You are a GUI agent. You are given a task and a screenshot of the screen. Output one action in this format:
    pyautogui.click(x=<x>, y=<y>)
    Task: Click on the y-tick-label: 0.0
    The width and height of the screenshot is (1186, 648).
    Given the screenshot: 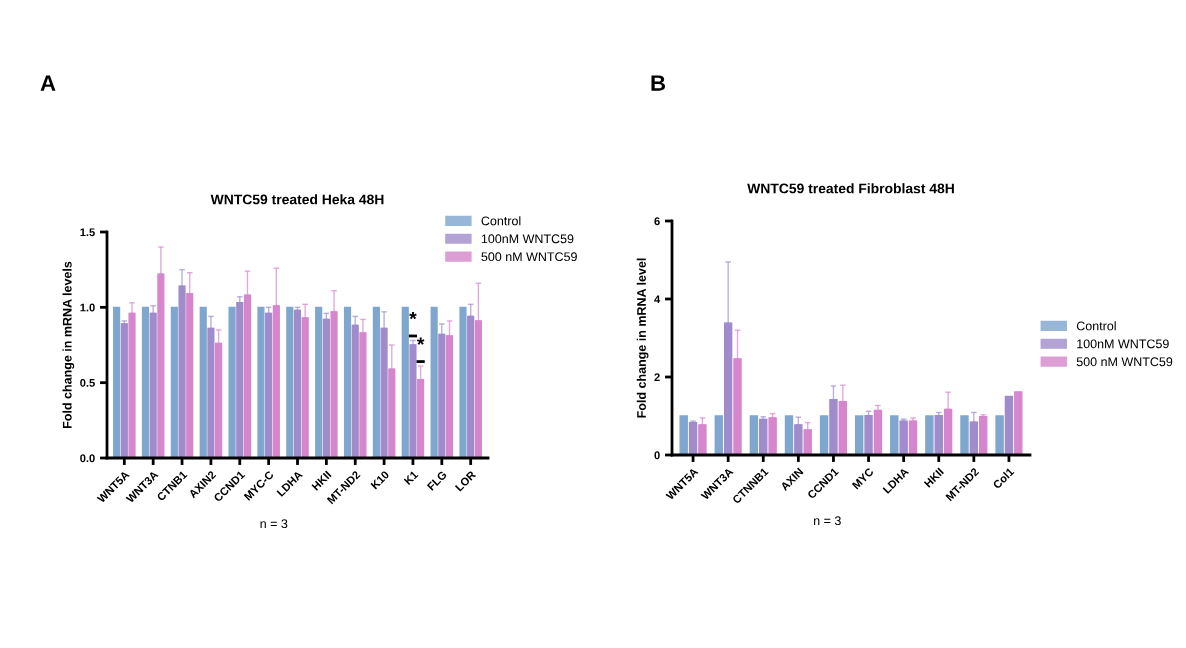 What is the action you would take?
    pyautogui.click(x=87, y=458)
    